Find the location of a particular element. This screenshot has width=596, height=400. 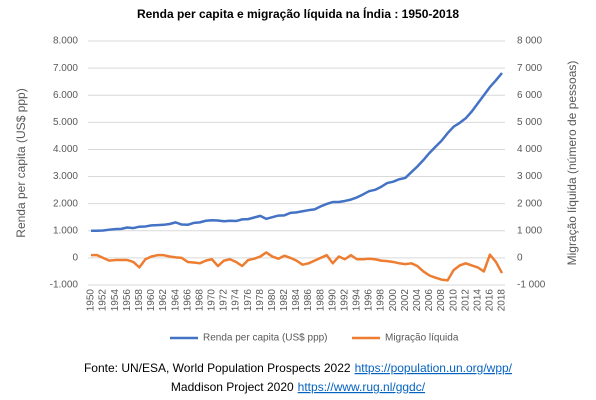

y-tick-label: 7.000 is located at coordinates (65, 68).